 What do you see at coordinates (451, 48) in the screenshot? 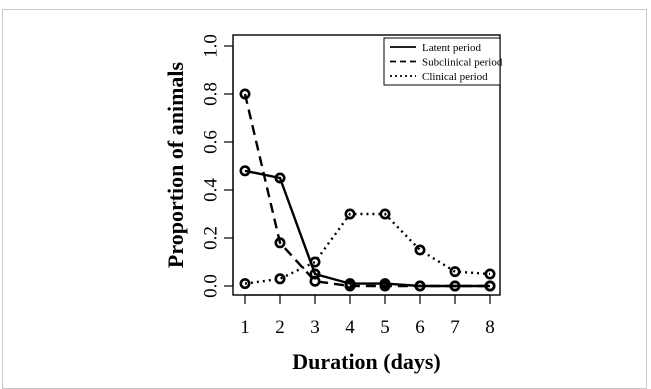
I see `legend-label: Latent period` at bounding box center [451, 48].